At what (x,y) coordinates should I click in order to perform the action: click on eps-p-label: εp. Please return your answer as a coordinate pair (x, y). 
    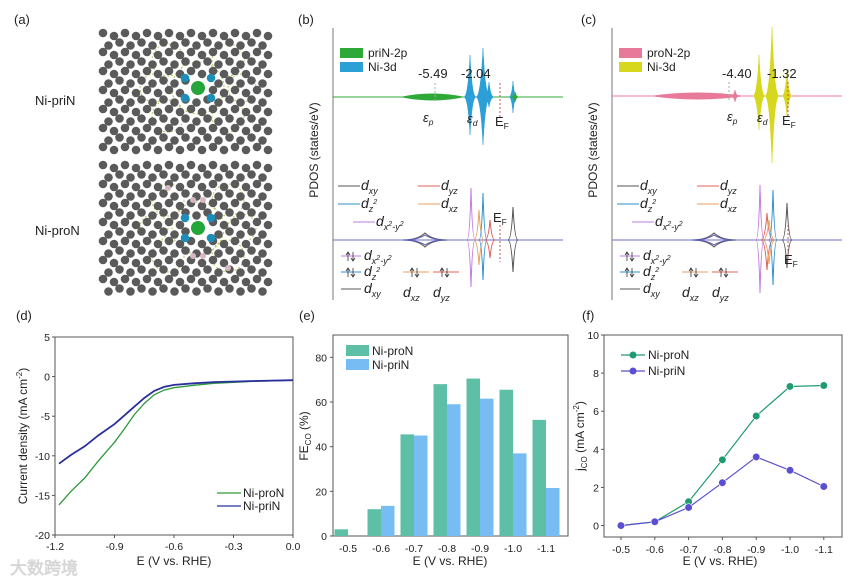
    Looking at the image, I should click on (428, 118).